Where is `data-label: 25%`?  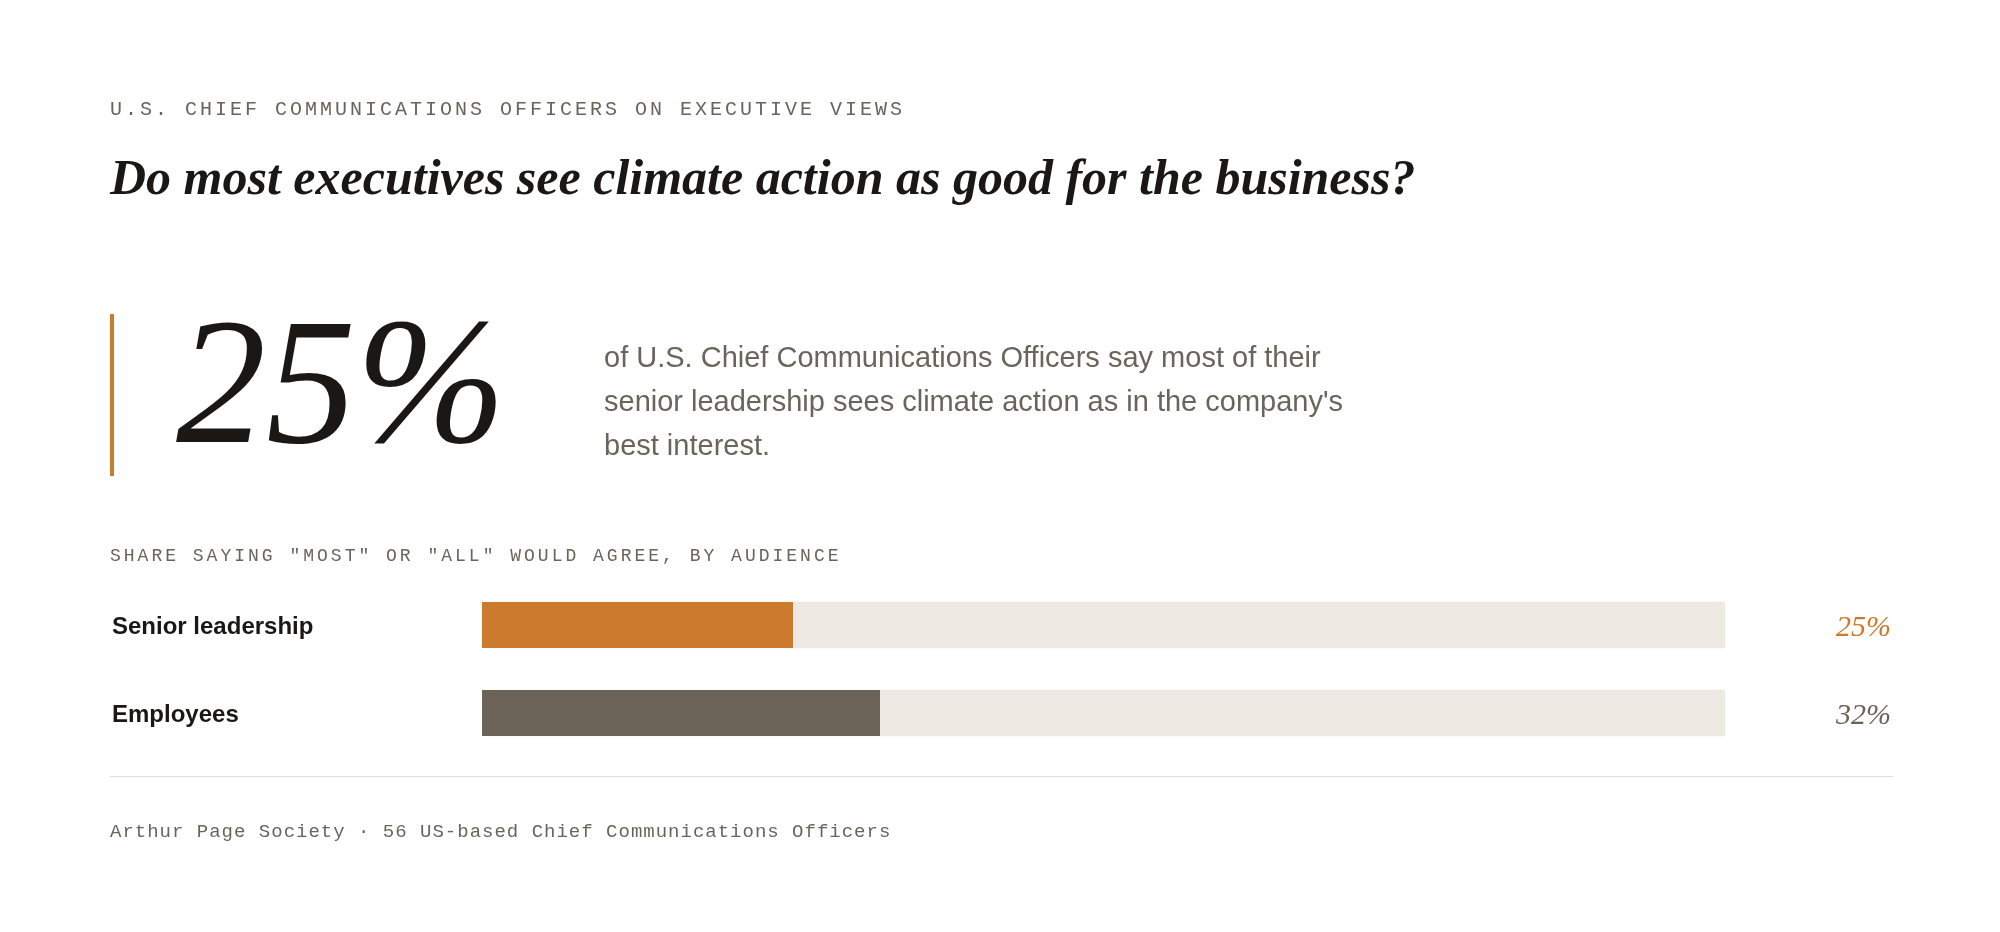
data-label: 25% is located at coordinates (1863, 625).